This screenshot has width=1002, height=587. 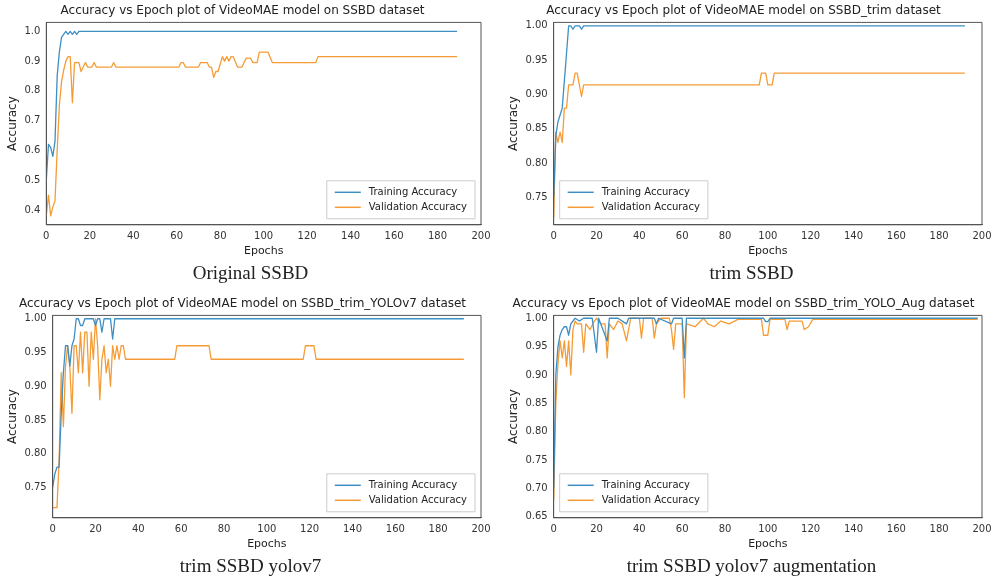 I want to click on y-tick-label: 0.9, so click(x=32, y=60).